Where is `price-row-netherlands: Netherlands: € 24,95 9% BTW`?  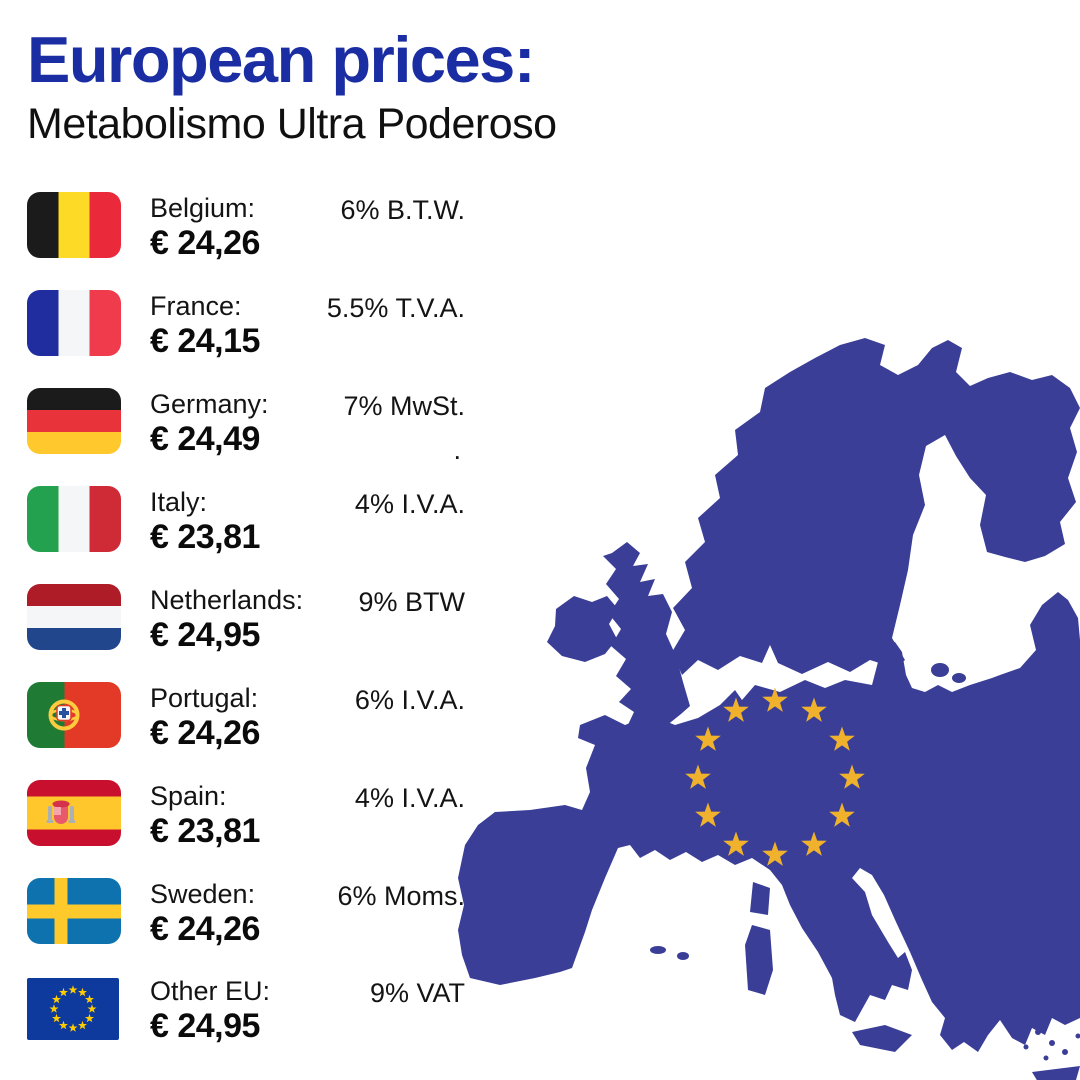 price-row-netherlands: Netherlands: € 24,95 9% BTW is located at coordinates (246, 624).